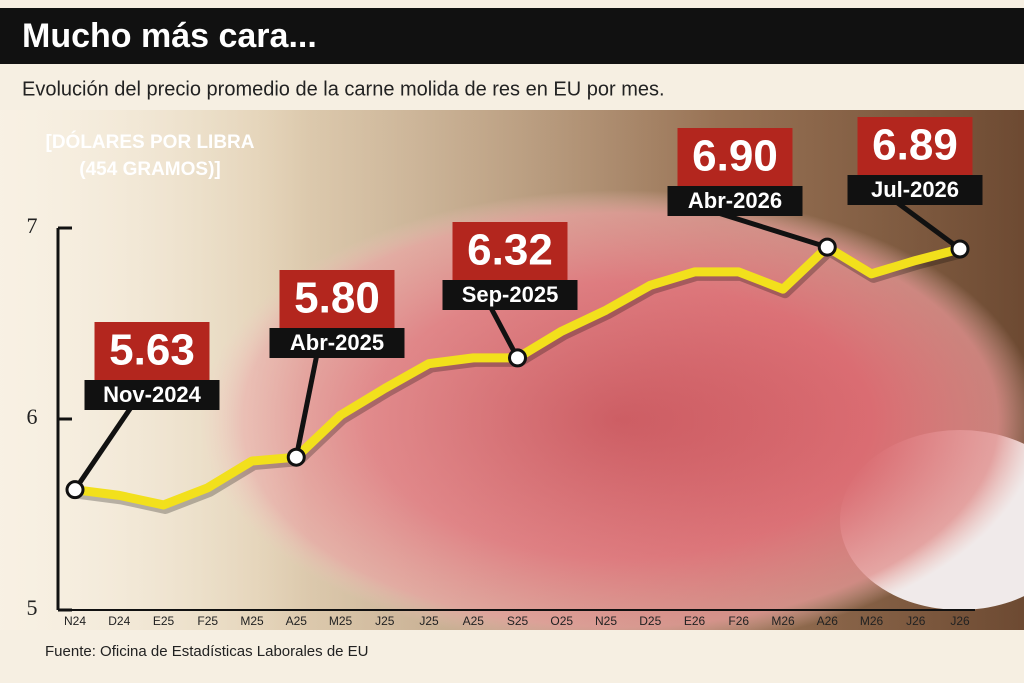 The height and width of the screenshot is (688, 1024). I want to click on date-label: Nov-2024, so click(152, 394).